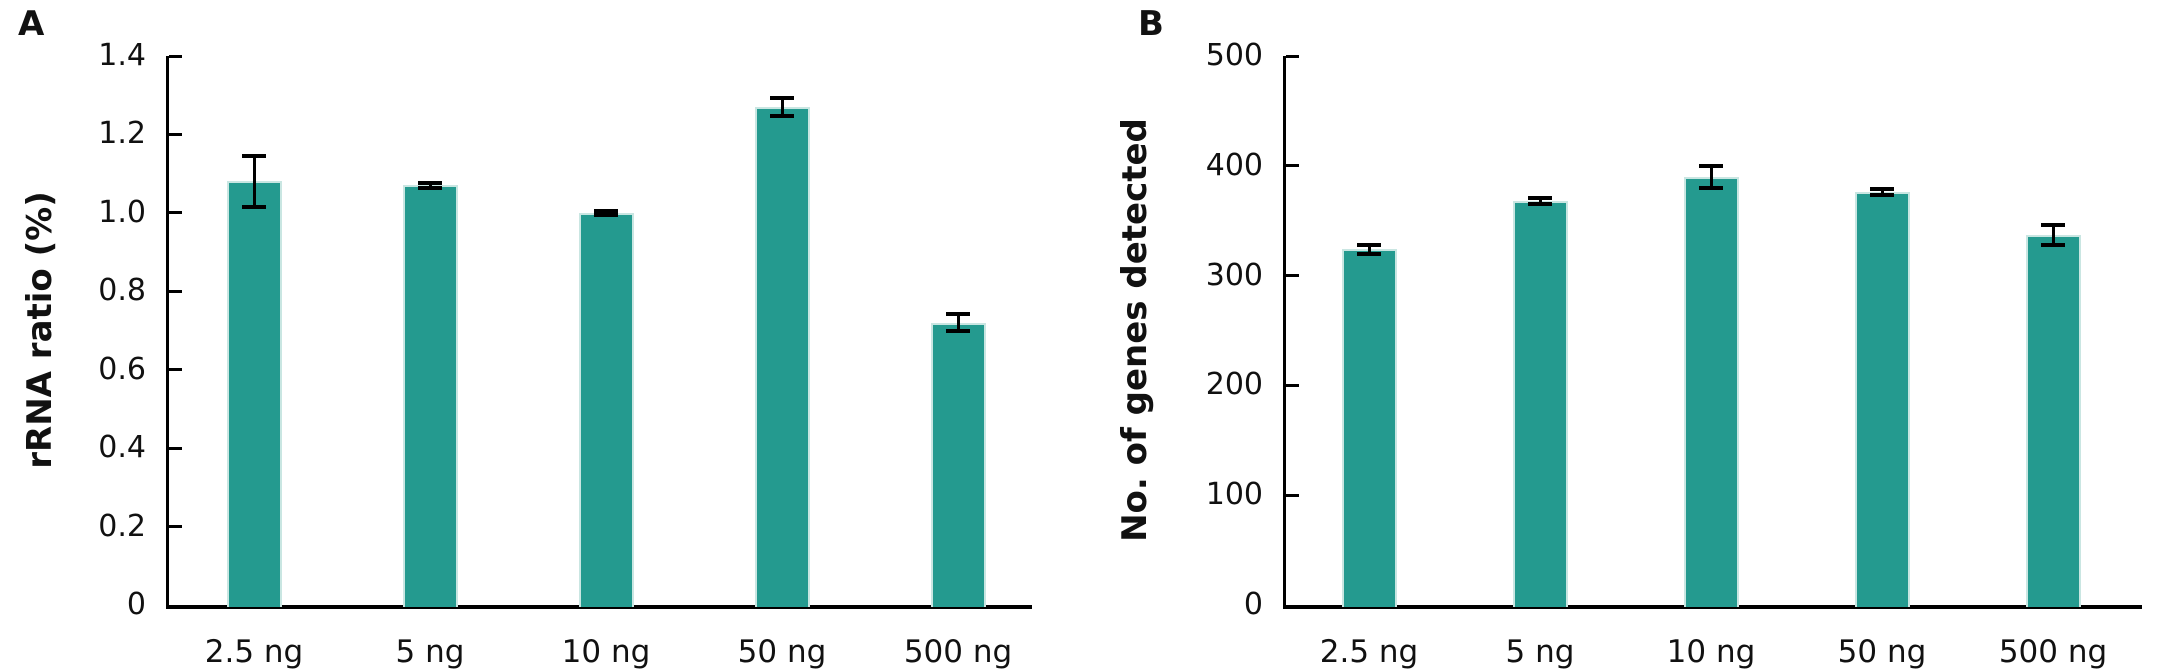  What do you see at coordinates (122, 55) in the screenshot?
I see `y-tick-label: 1.4` at bounding box center [122, 55].